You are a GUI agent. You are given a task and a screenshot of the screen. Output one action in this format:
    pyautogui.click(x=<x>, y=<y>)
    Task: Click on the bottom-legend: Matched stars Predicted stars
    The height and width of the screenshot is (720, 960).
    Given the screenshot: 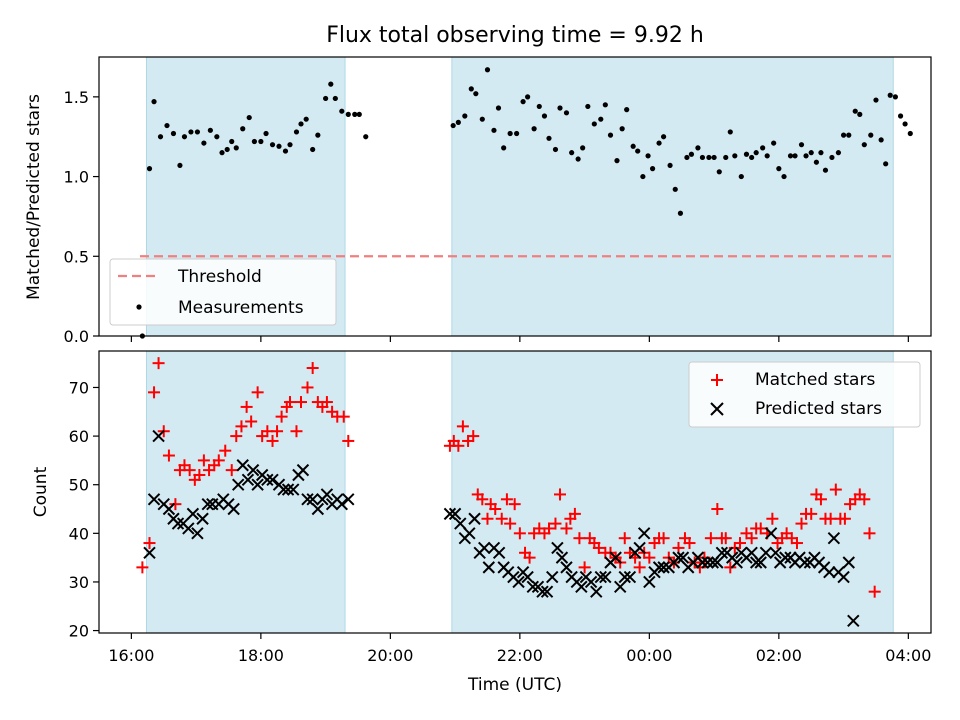 What is the action you would take?
    pyautogui.click(x=804, y=394)
    